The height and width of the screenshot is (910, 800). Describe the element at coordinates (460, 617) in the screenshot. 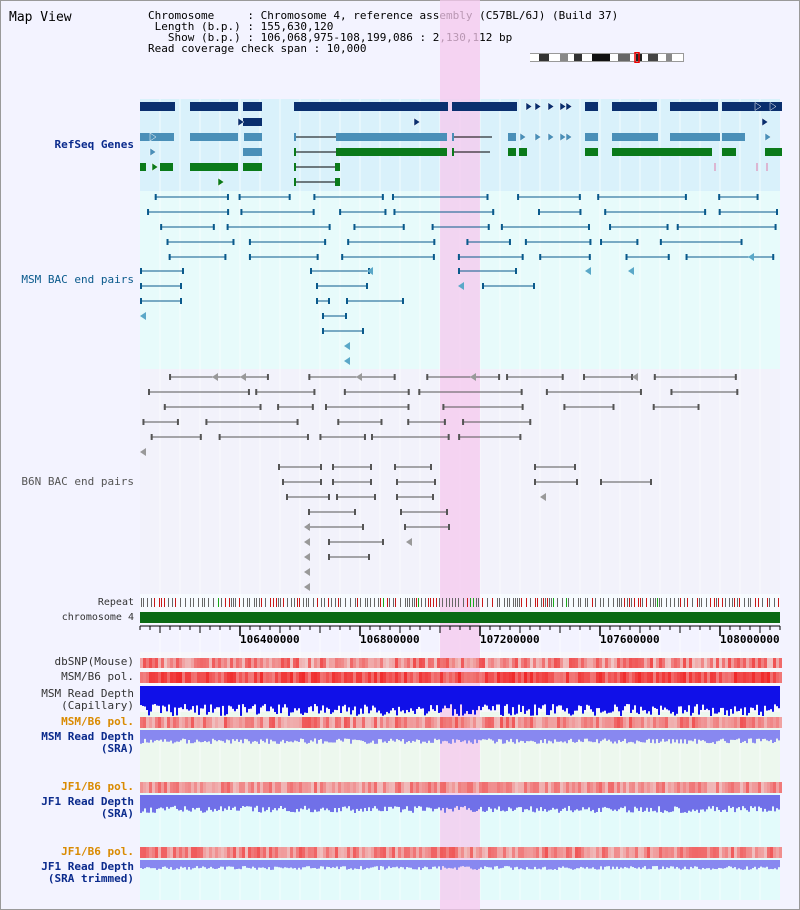

I see `chromosome-bar` at that location.